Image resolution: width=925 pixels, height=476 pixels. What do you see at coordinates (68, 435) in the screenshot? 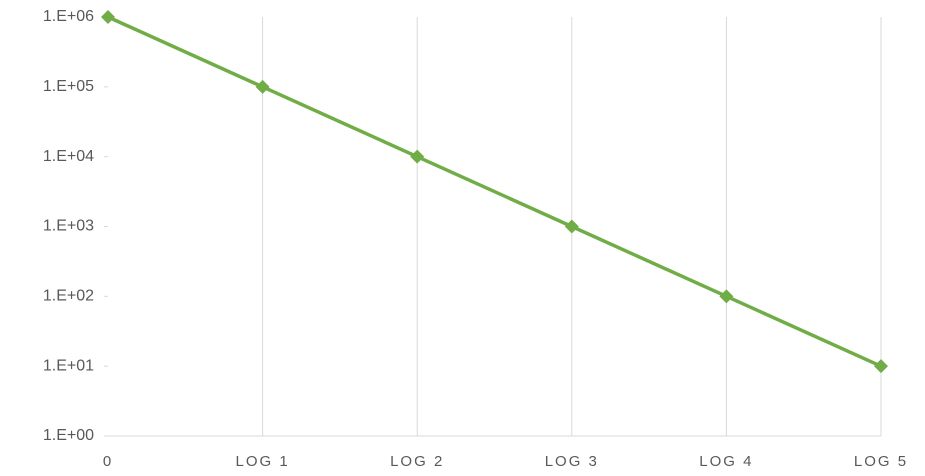
I see `y-tick-label: 1.E+00` at bounding box center [68, 435].